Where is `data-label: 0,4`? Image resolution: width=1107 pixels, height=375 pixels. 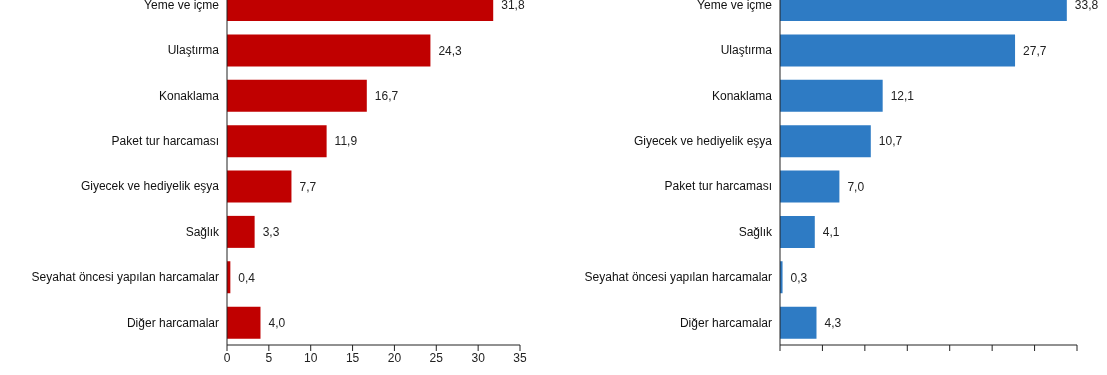 data-label: 0,4 is located at coordinates (247, 277).